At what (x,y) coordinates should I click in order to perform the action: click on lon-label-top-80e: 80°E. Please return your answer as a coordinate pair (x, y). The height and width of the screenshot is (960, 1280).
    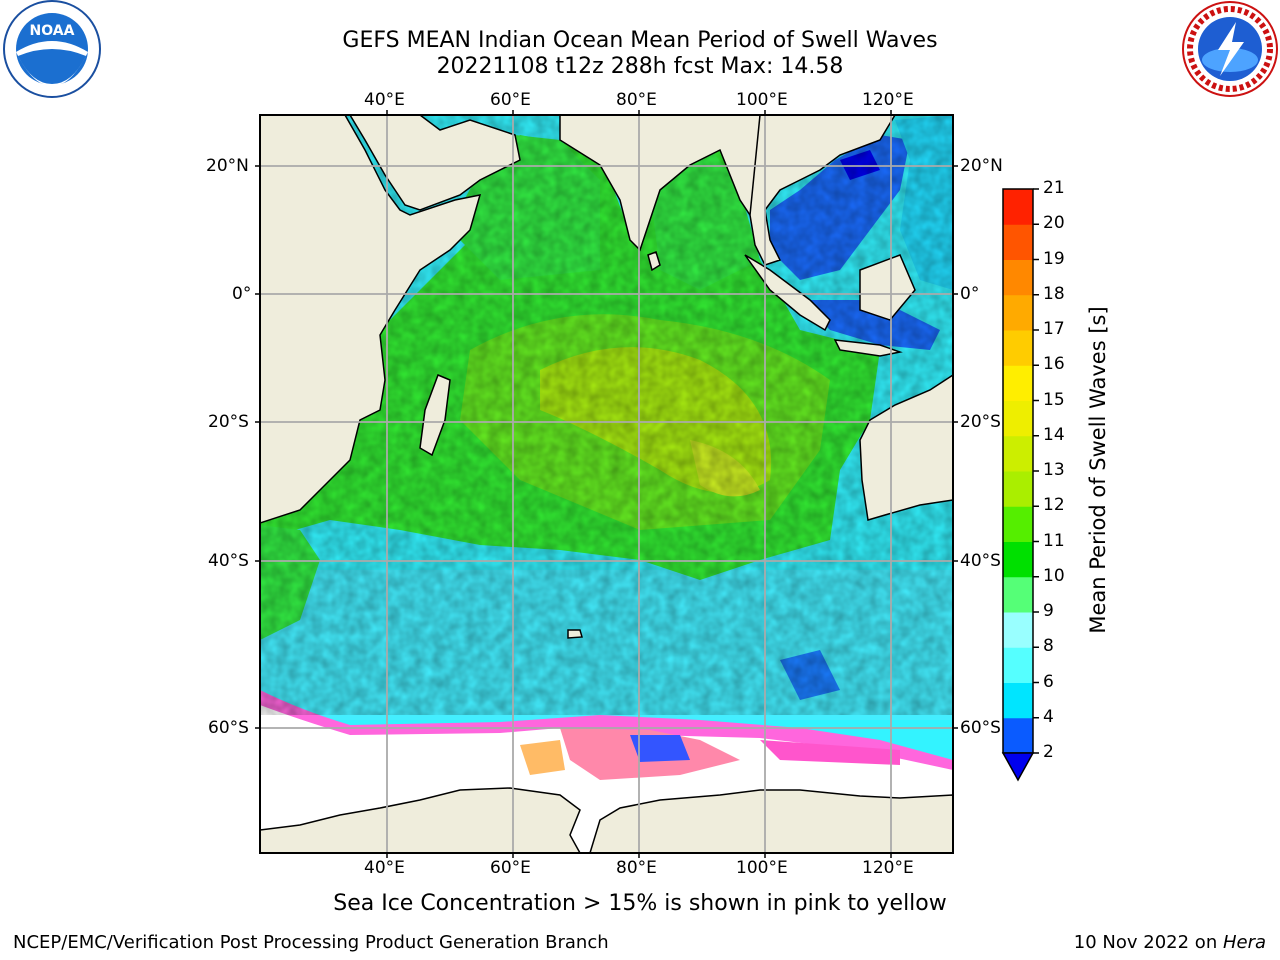
    Looking at the image, I should click on (636, 100).